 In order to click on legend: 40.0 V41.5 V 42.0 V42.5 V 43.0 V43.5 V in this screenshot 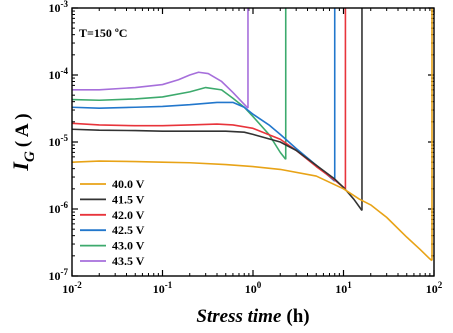, I will do `click(112, 222)`.